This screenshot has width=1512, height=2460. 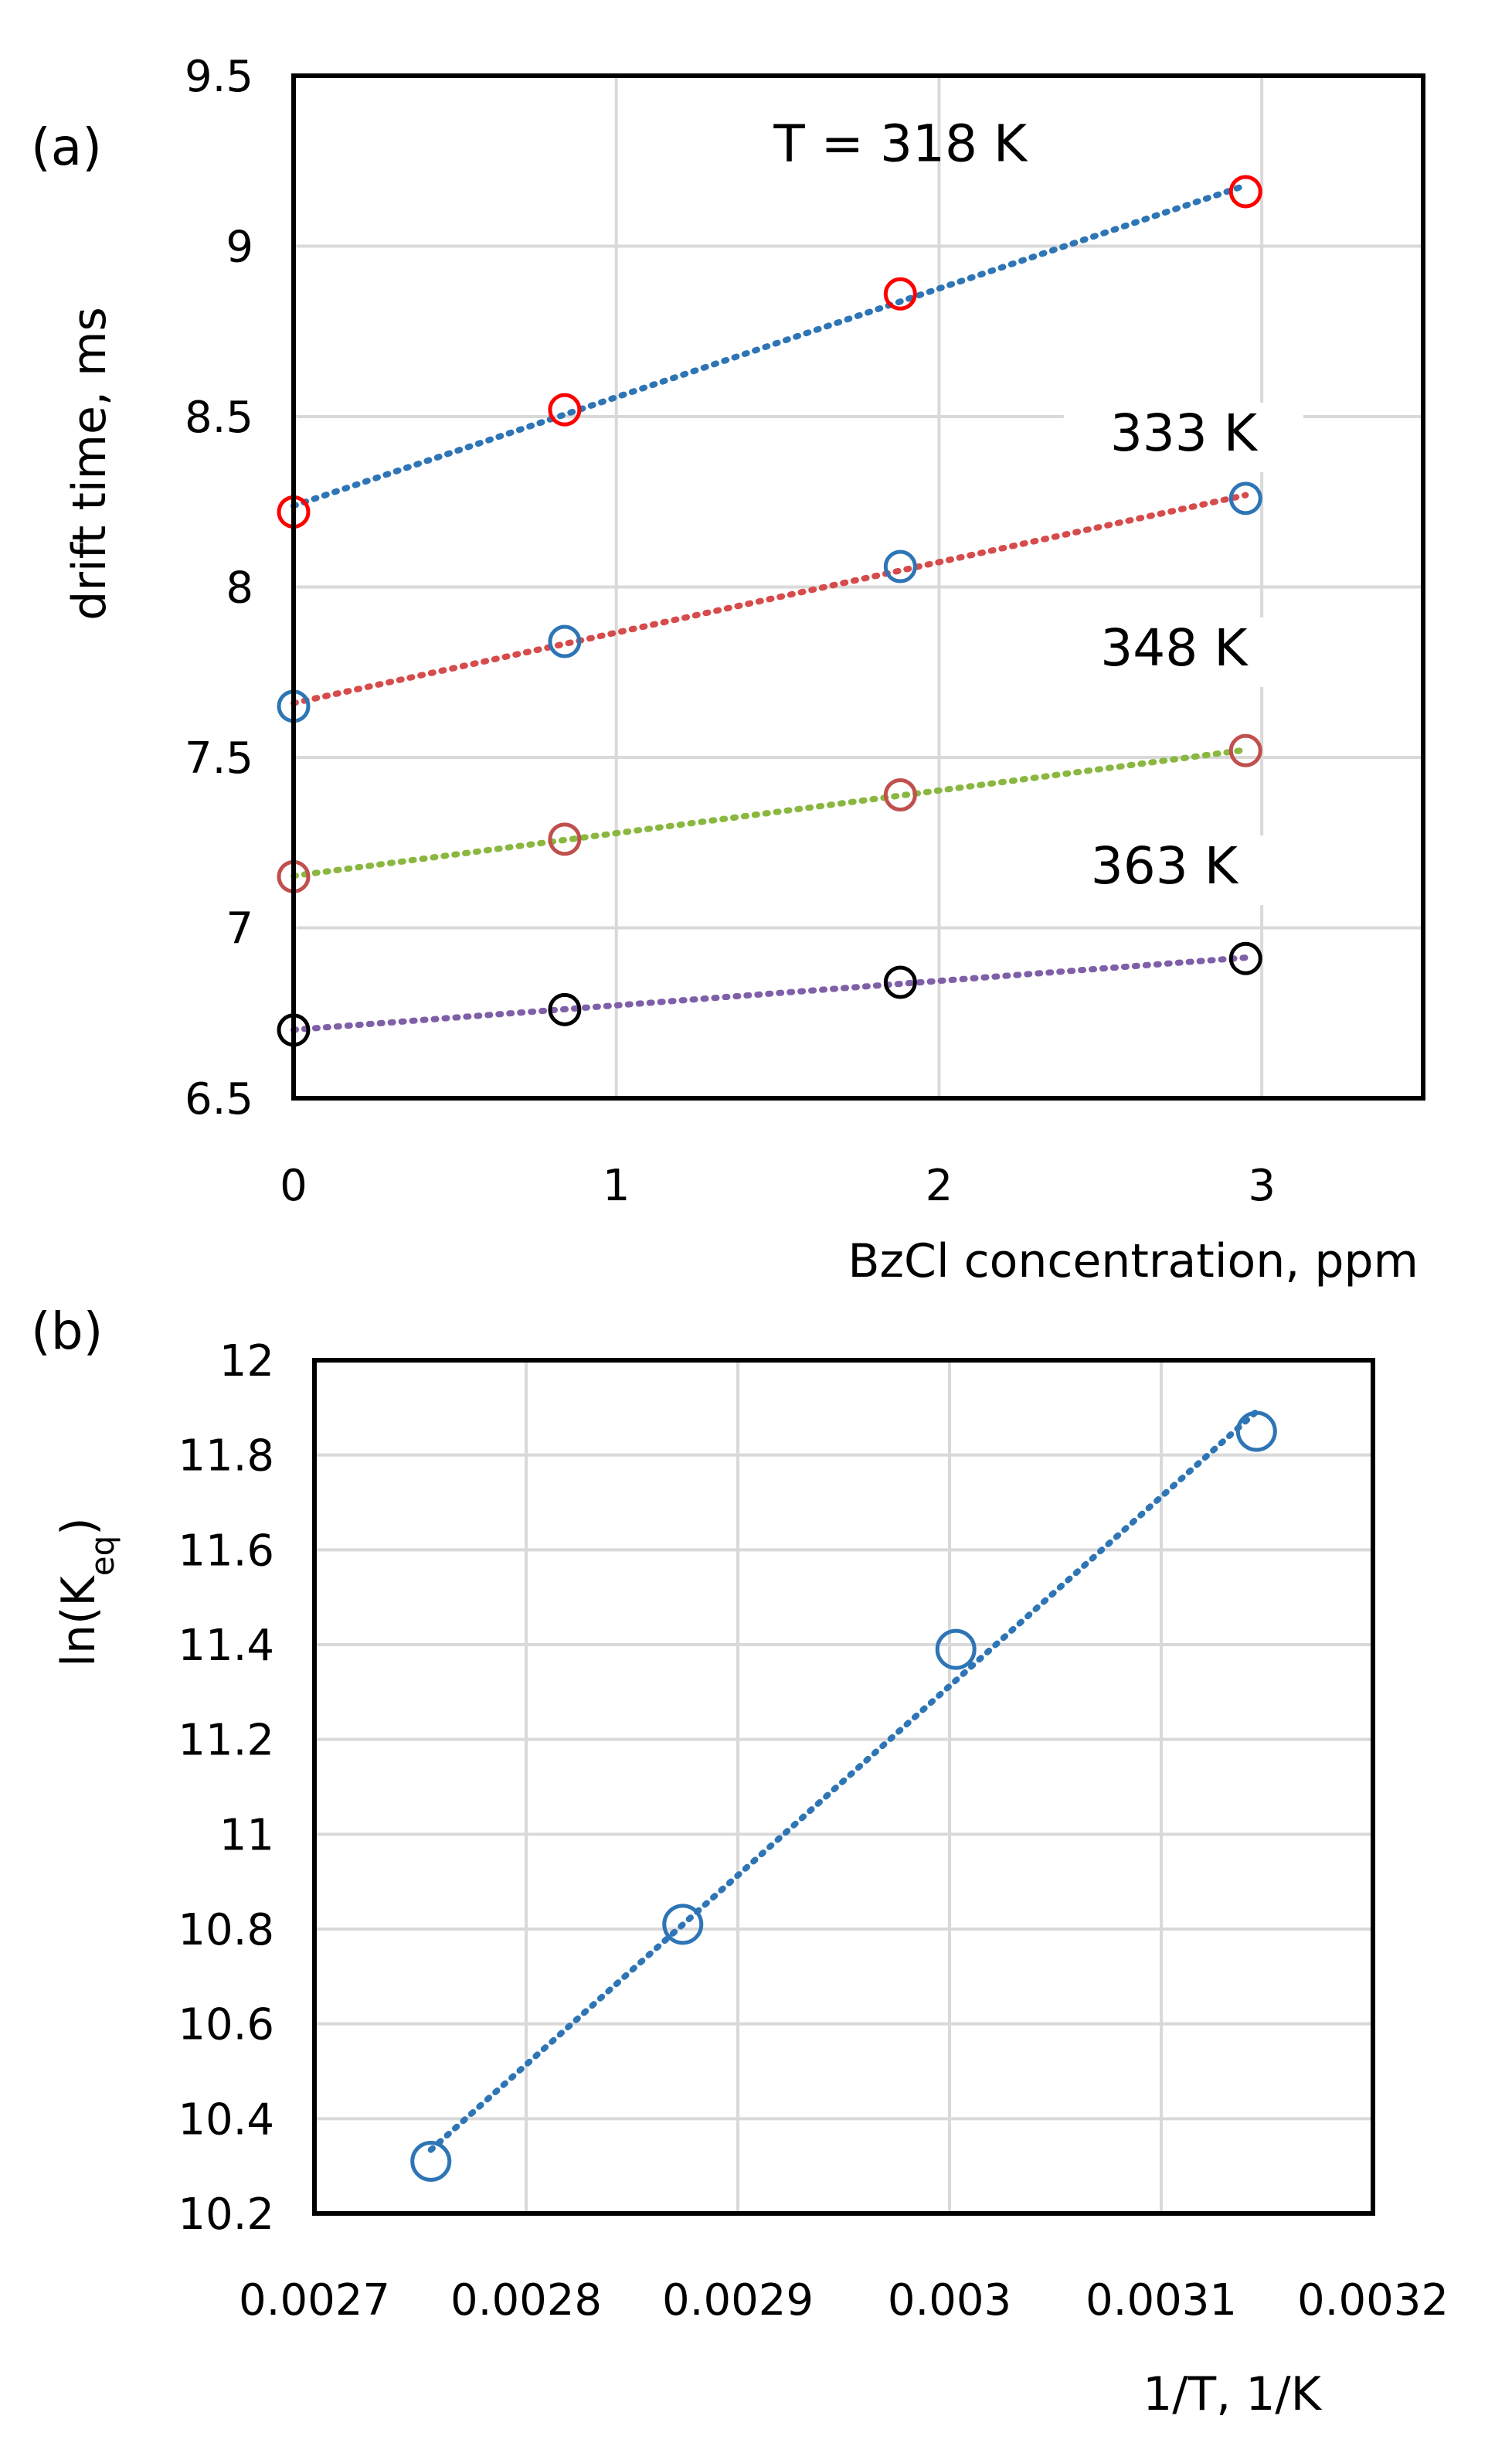 What do you see at coordinates (738, 2300) in the screenshot?
I see `x-tick-label: 0.0029` at bounding box center [738, 2300].